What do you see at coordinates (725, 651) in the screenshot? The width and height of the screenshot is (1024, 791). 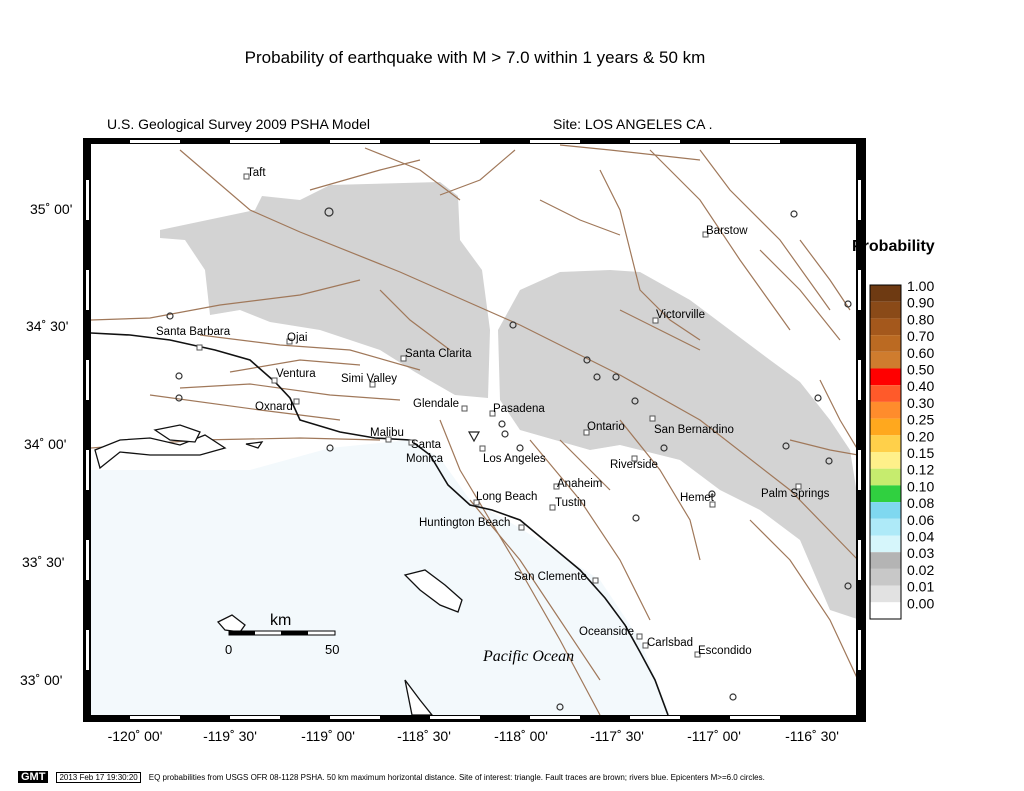 I see `city-label: Escondido` at bounding box center [725, 651].